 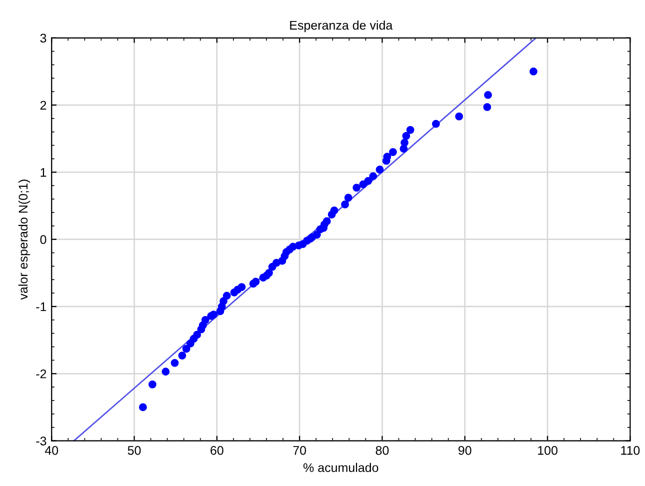 What do you see at coordinates (299, 450) in the screenshot?
I see `x-tick-label: 70` at bounding box center [299, 450].